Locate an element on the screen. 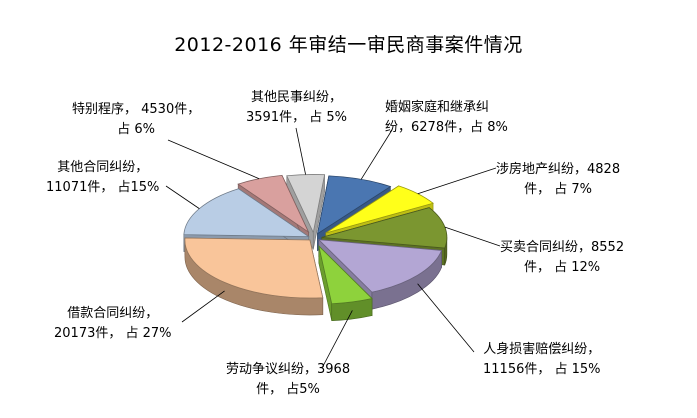  pie-slice-sales-contract is located at coordinates (384, 228).